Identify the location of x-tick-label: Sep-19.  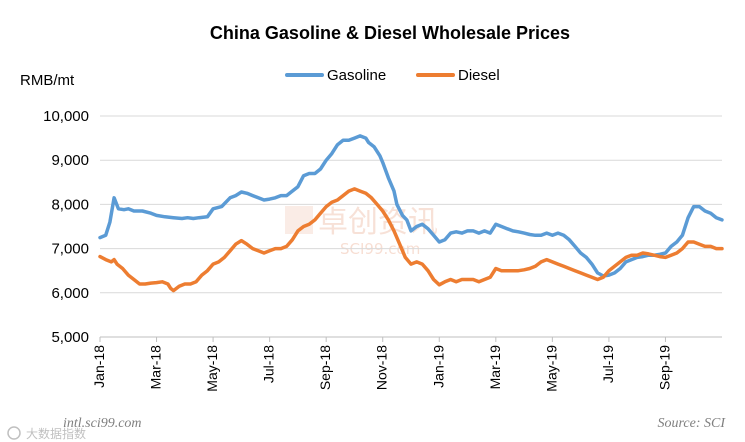
(664, 367).